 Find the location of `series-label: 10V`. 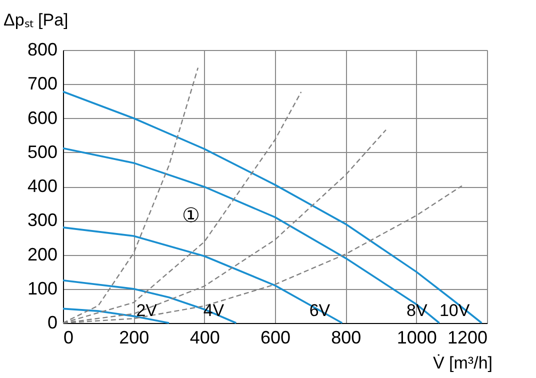

series-label: 10V is located at coordinates (454, 310).